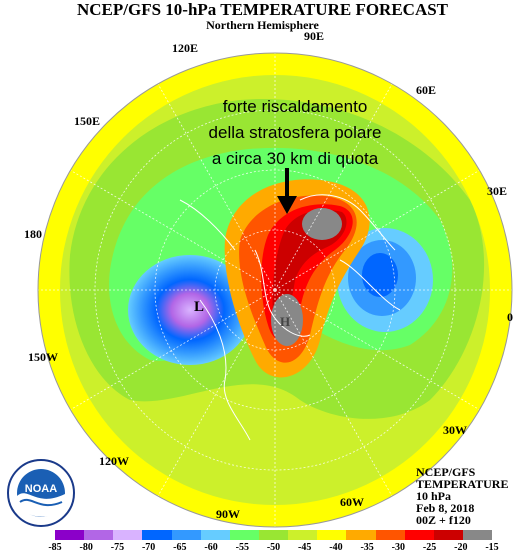  I want to click on chart-title: NCEP/GFS 10-hPa TEMPERATURE FORECAST, so click(262, 9).